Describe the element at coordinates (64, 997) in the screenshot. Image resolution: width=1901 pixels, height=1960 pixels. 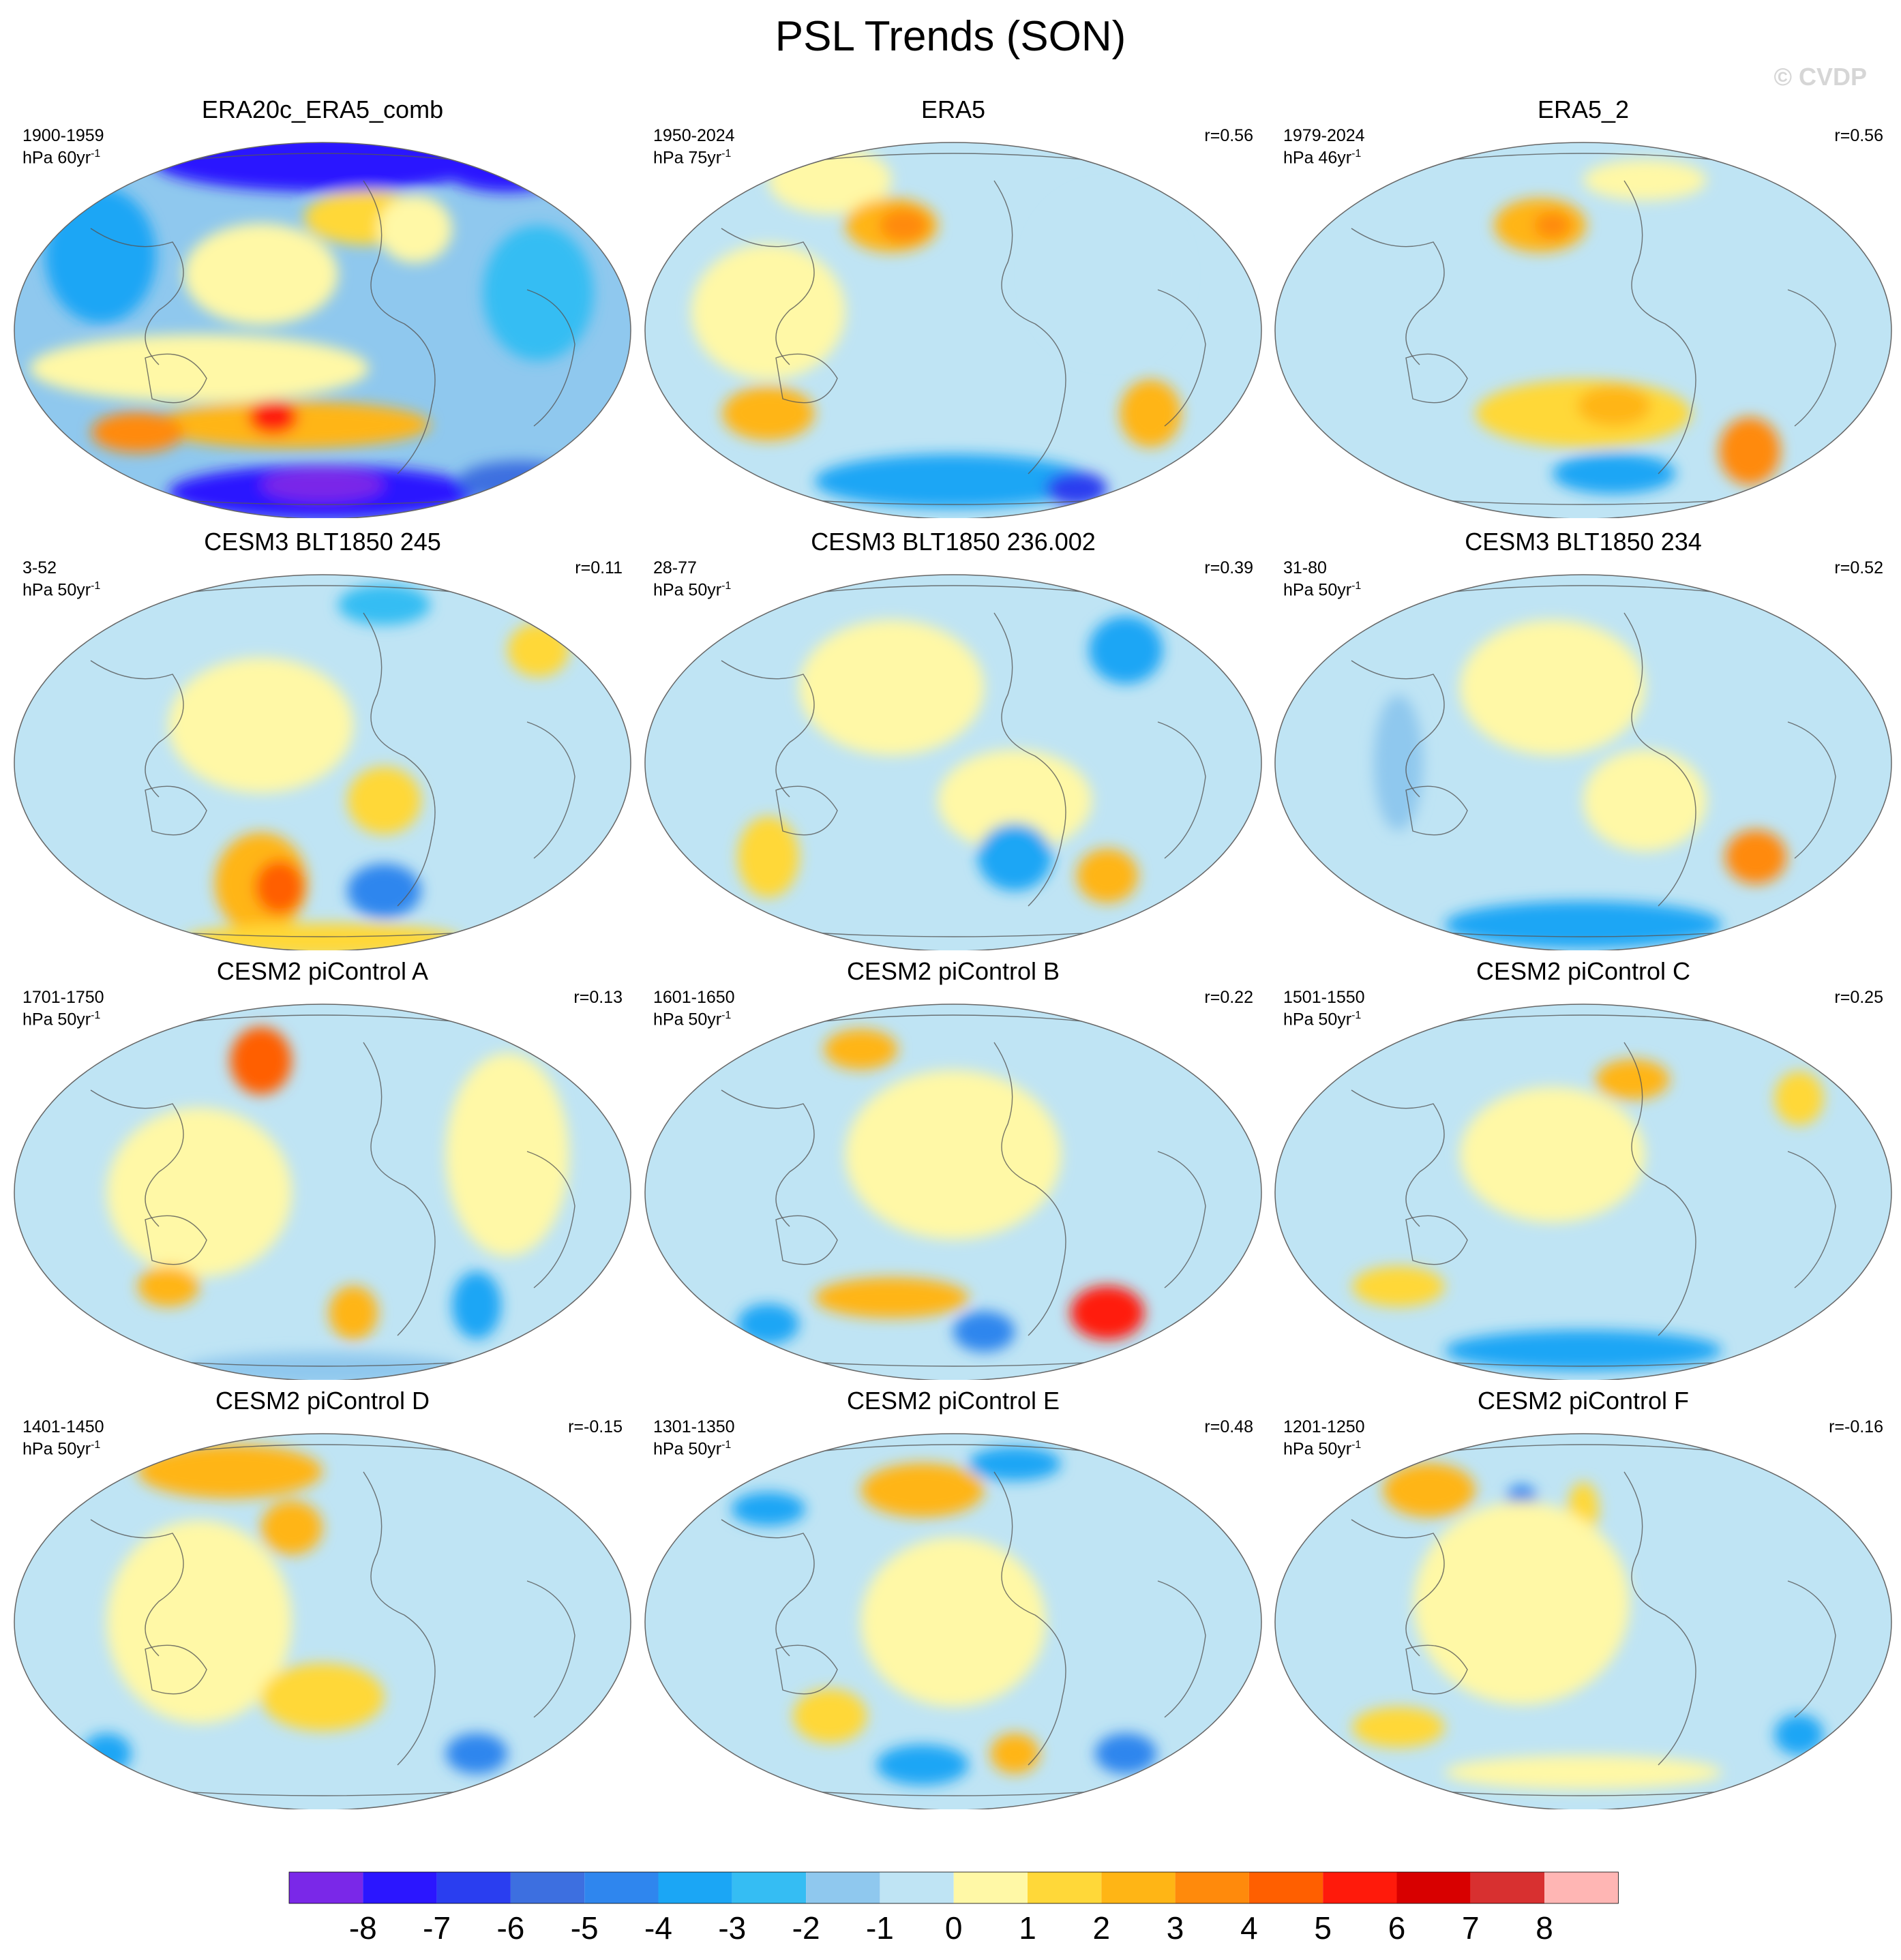
I see `period-label: 1701-1750` at that location.